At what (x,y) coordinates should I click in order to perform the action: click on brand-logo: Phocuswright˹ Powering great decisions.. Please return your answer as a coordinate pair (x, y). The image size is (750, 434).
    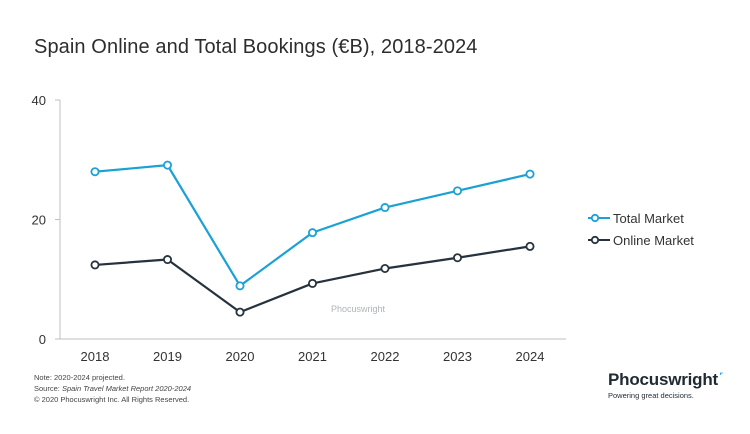
    Looking at the image, I should click on (666, 385).